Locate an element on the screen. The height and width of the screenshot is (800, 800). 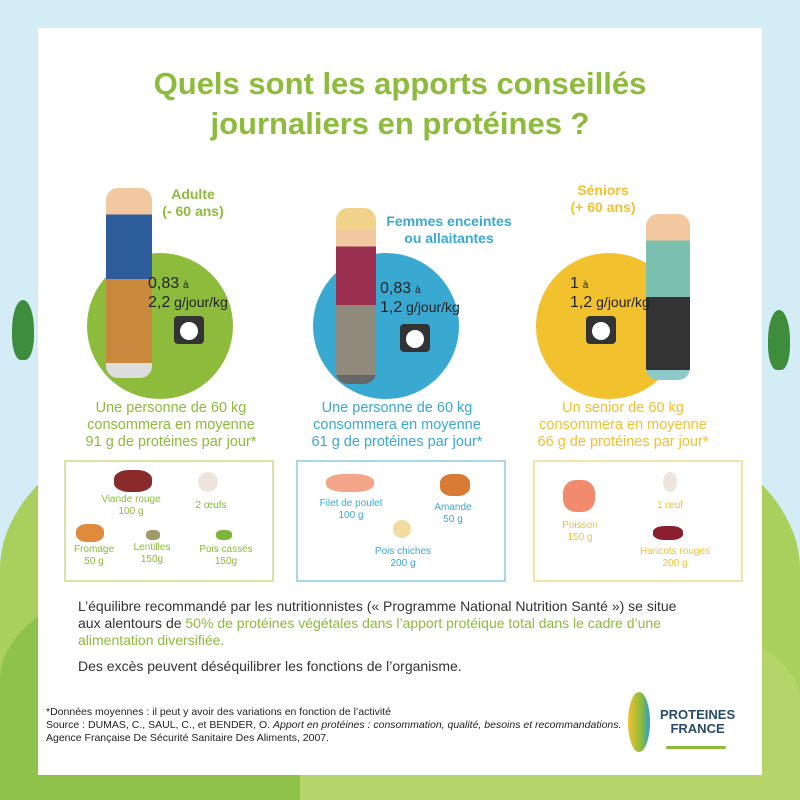
leaf-icon is located at coordinates (639, 722).